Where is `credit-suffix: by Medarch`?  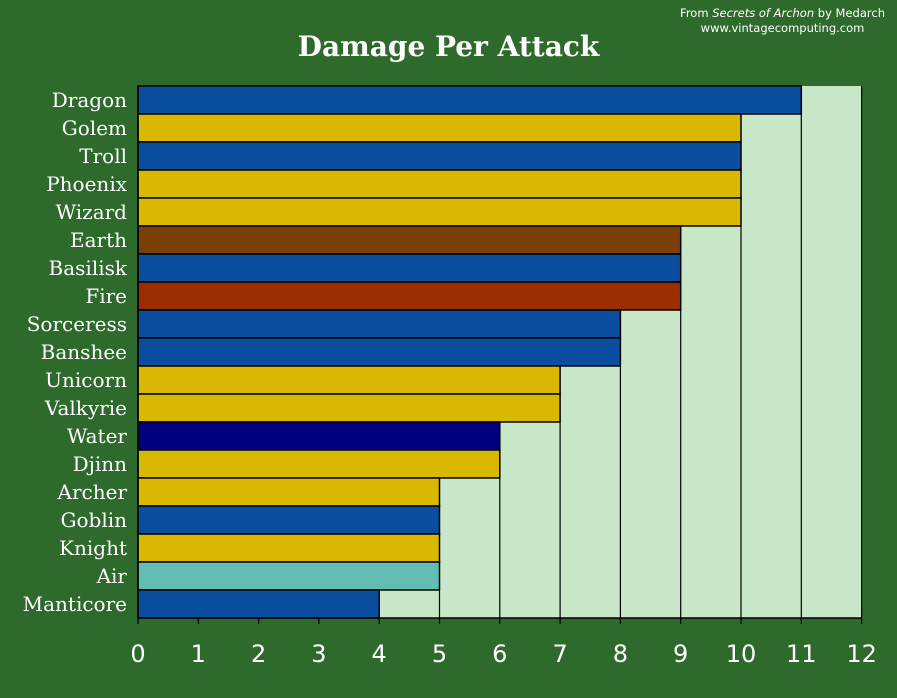
credit-suffix: by Medarch is located at coordinates (851, 13).